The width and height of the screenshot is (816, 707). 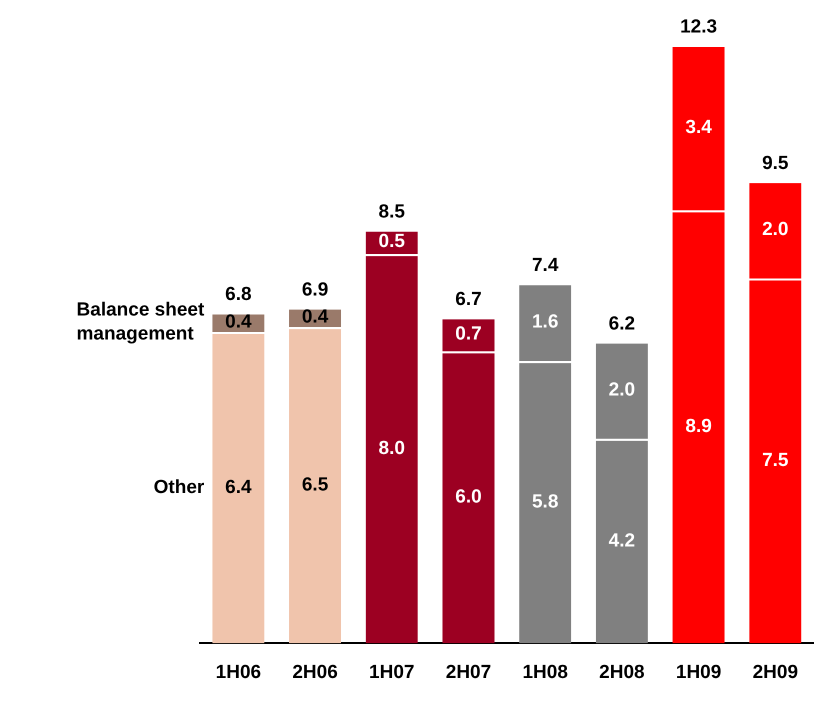 I want to click on data-label: 3.4, so click(x=698, y=127).